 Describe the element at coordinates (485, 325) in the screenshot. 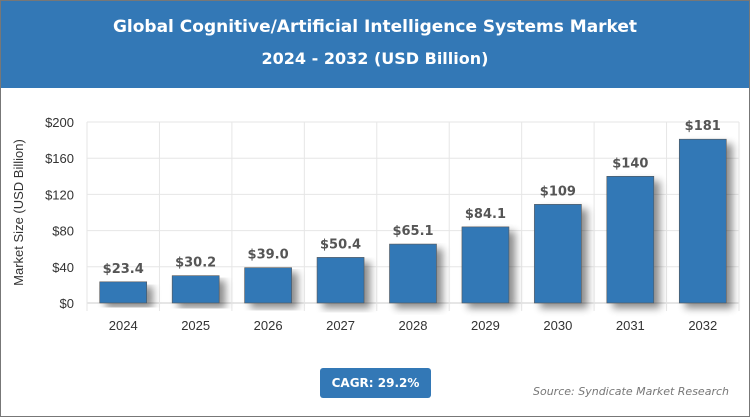

I see `x-tick-label: 2029` at that location.